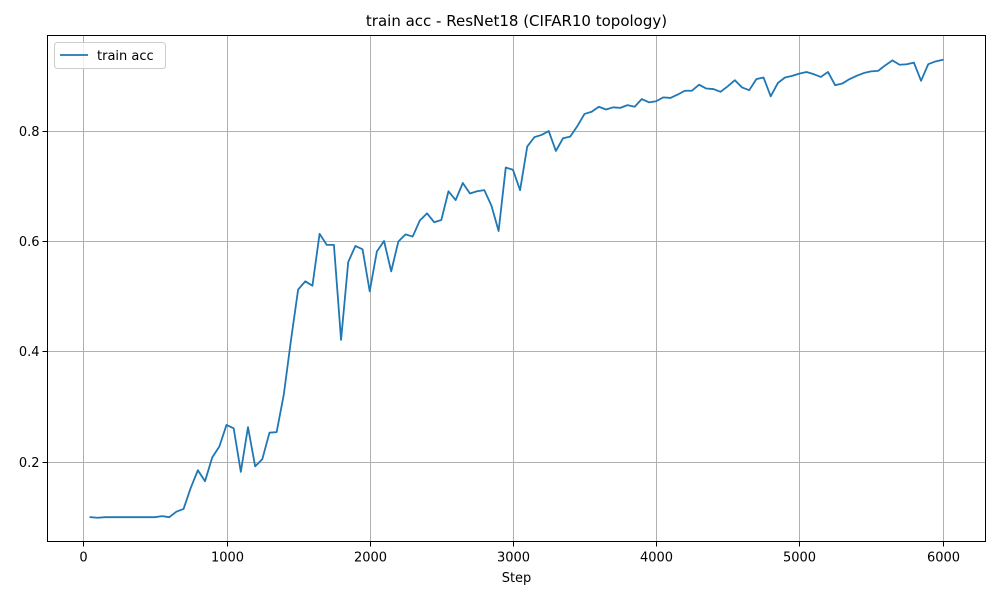 The image size is (1000, 600). Describe the element at coordinates (227, 558) in the screenshot. I see `x-tick-label: 1000` at that location.